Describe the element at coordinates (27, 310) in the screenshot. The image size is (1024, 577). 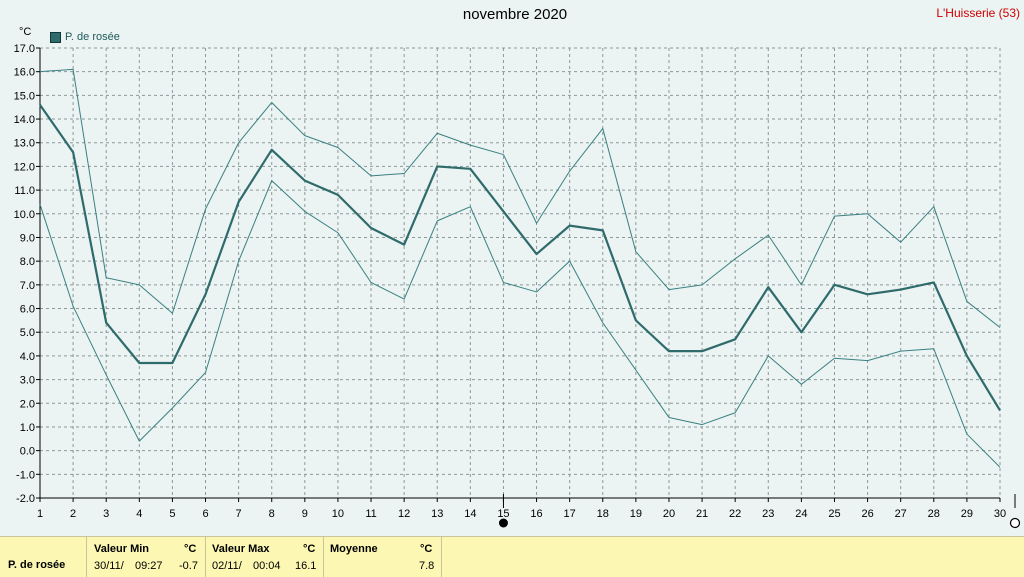
I see `y-tick-label: 6.0` at that location.